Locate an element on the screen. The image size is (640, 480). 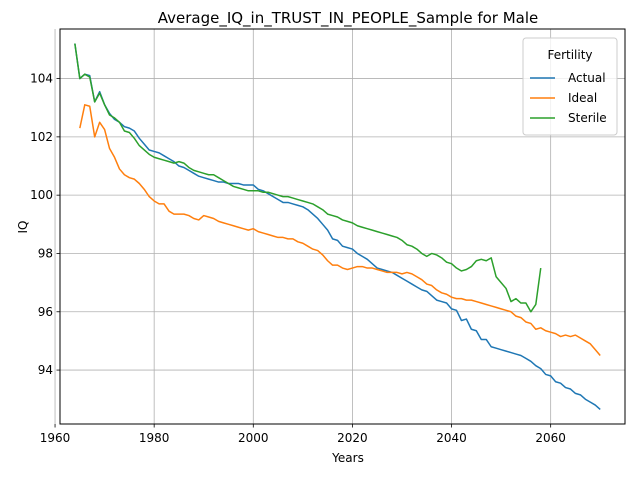
legend-box is located at coordinates (570, 86).